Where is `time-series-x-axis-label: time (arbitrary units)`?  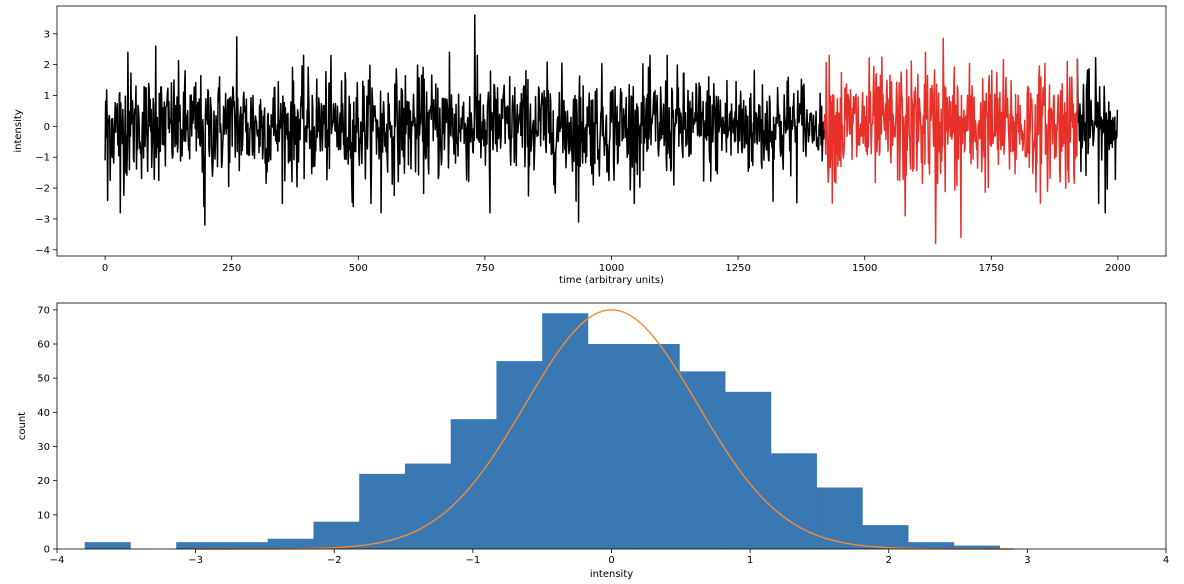 time-series-x-axis-label: time (arbitrary units) is located at coordinates (611, 280).